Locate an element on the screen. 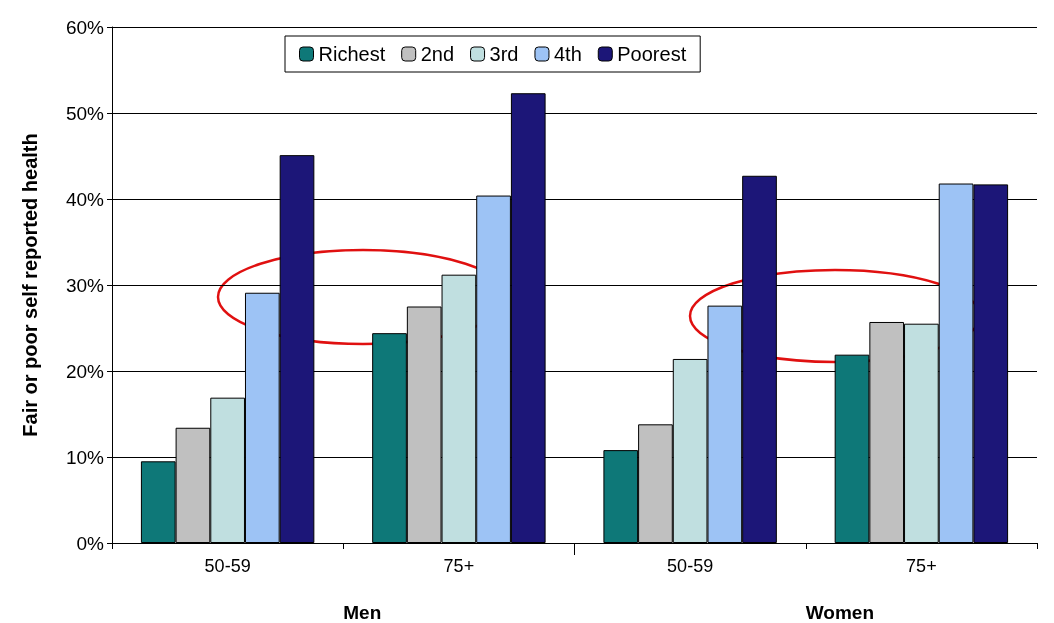 This screenshot has width=1054, height=623. legend-label: 2nd is located at coordinates (437, 54).